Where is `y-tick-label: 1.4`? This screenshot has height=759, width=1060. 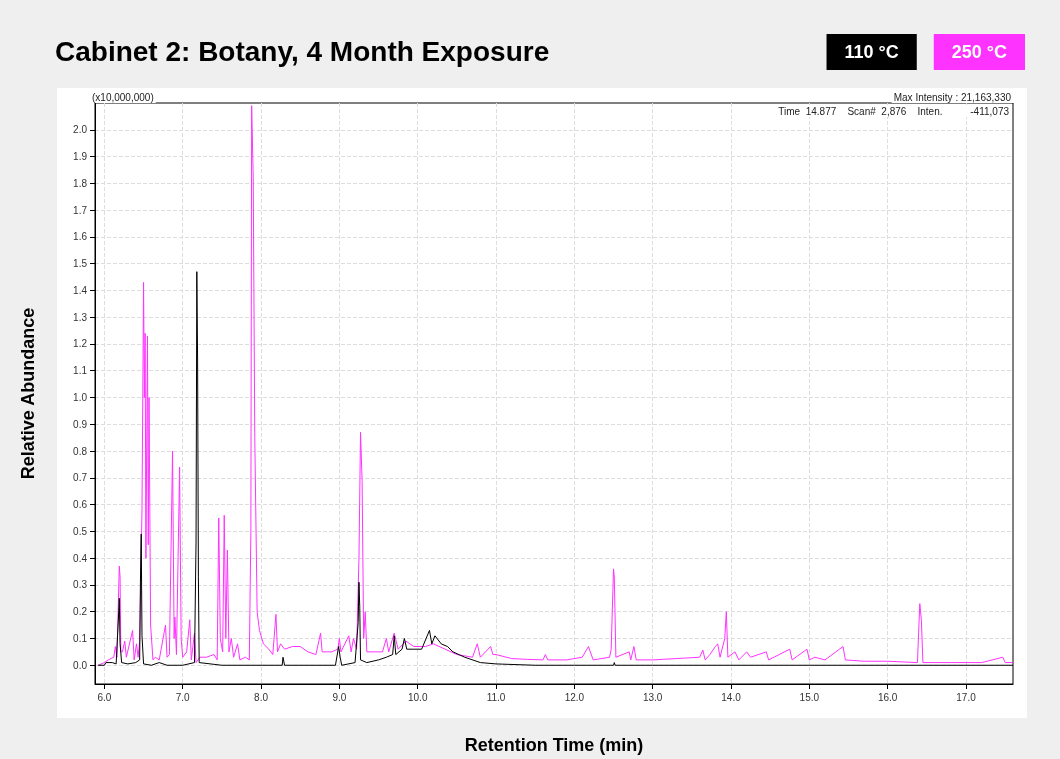 y-tick-label: 1.4 is located at coordinates (80, 290).